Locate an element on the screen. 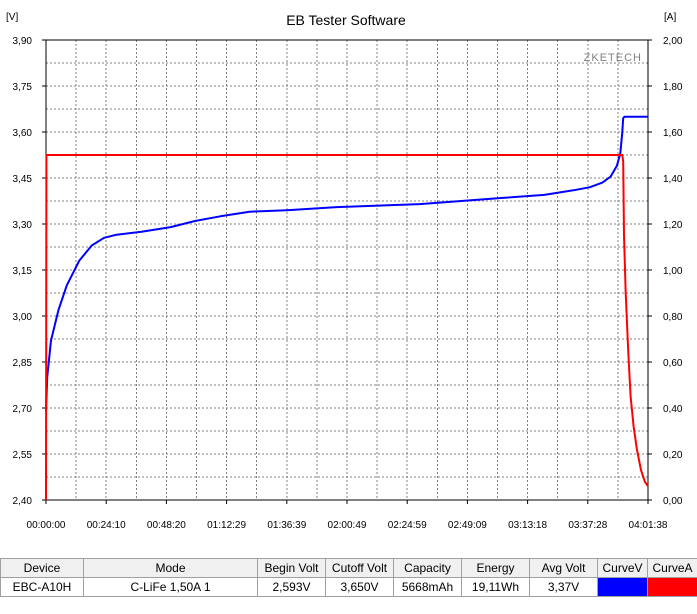  cell-curve-a-swatch is located at coordinates (672, 587).